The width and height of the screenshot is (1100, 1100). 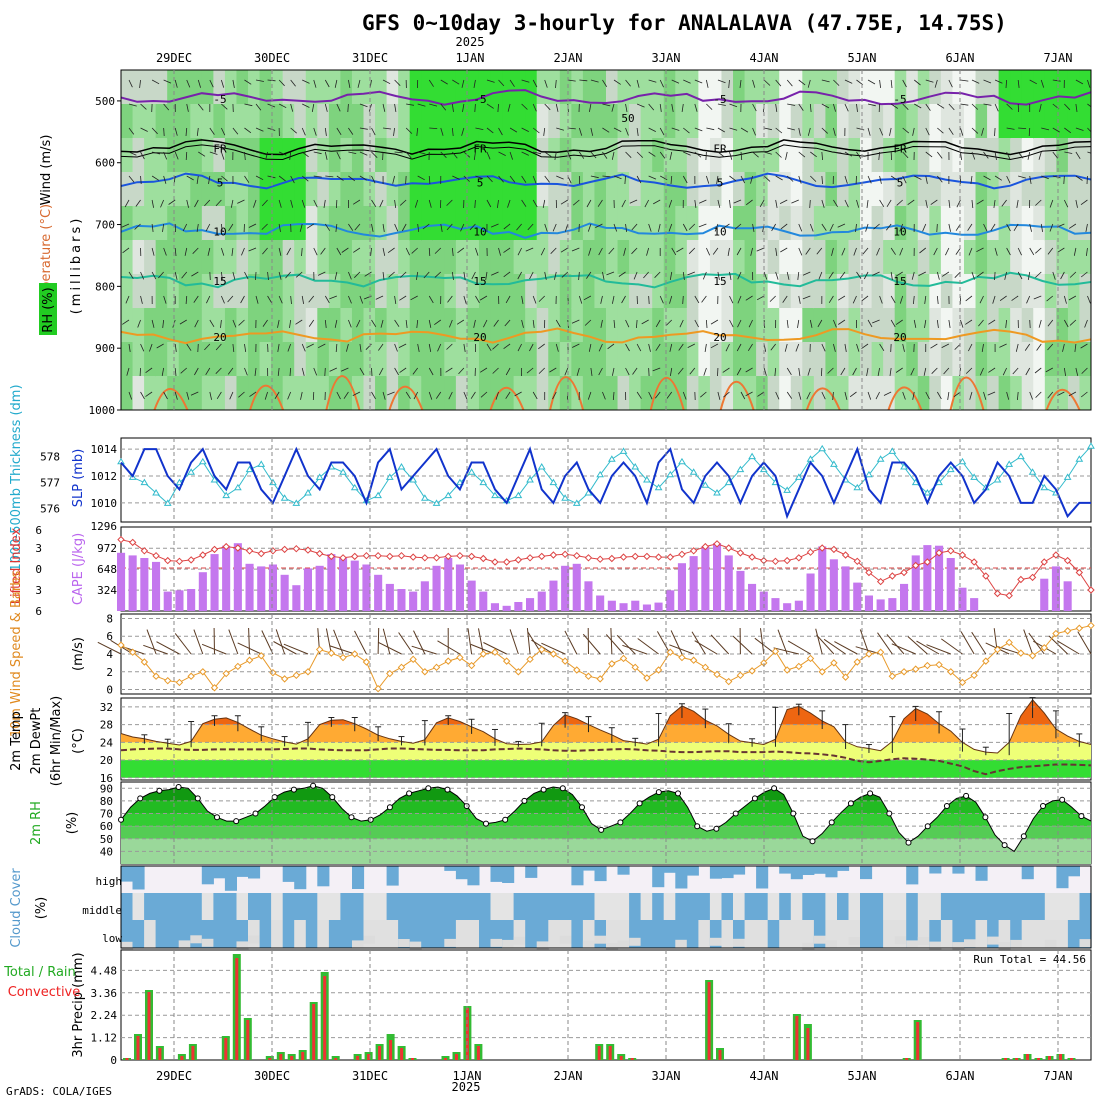 I want to click on cloud-low-partial, so click(x=496, y=942).